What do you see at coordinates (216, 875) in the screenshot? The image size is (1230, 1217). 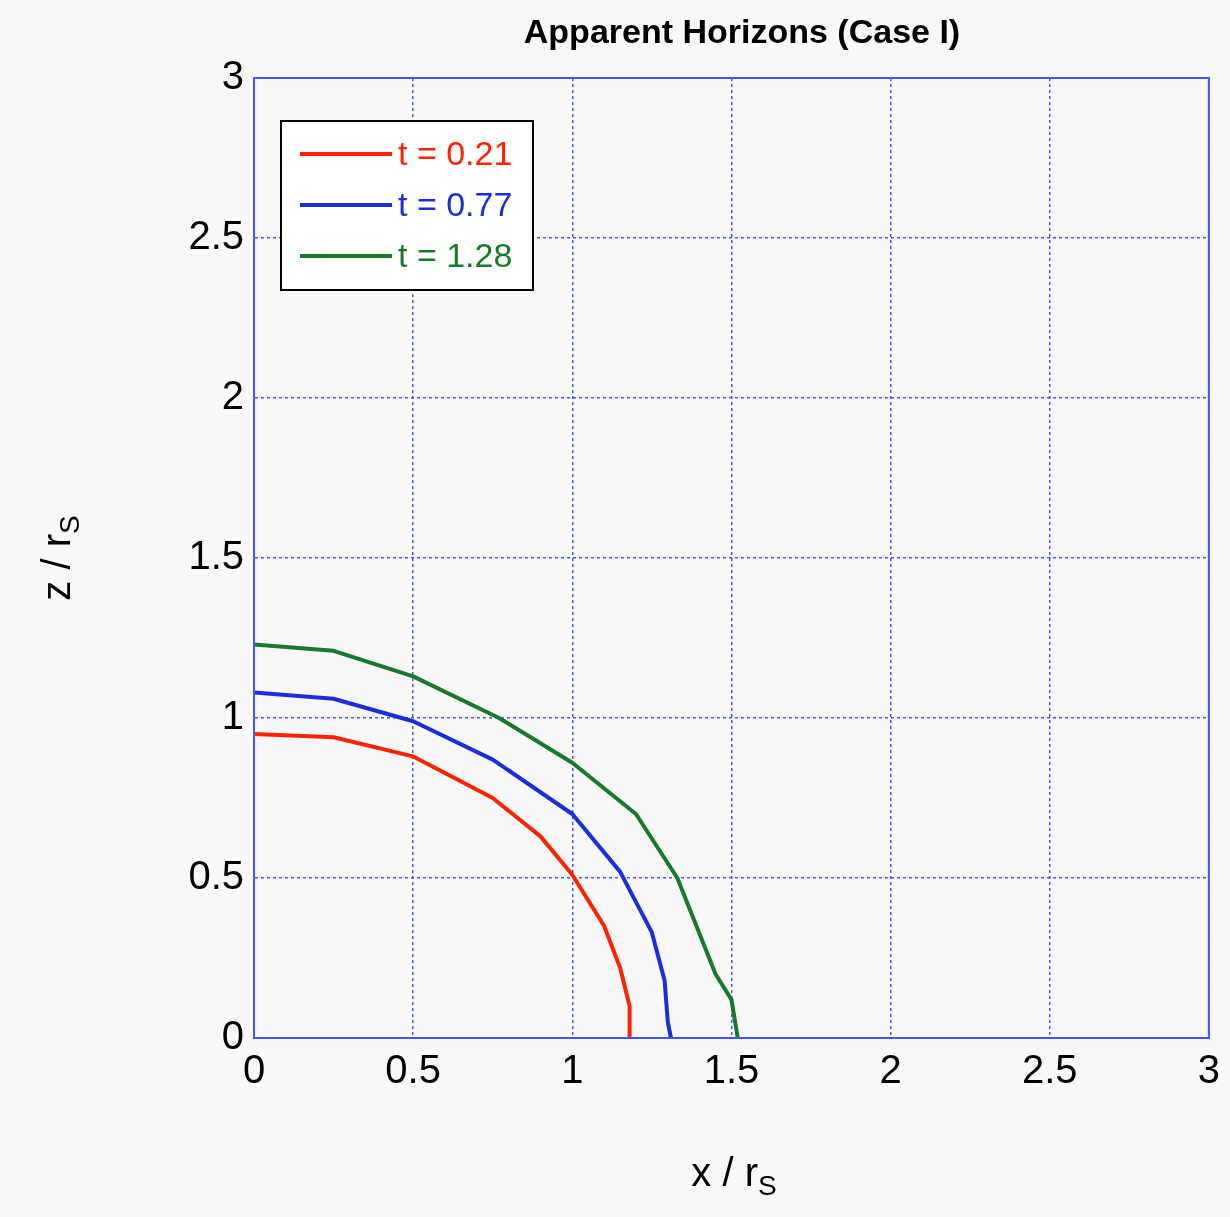 I see `y-tick-label: 0.5` at bounding box center [216, 875].